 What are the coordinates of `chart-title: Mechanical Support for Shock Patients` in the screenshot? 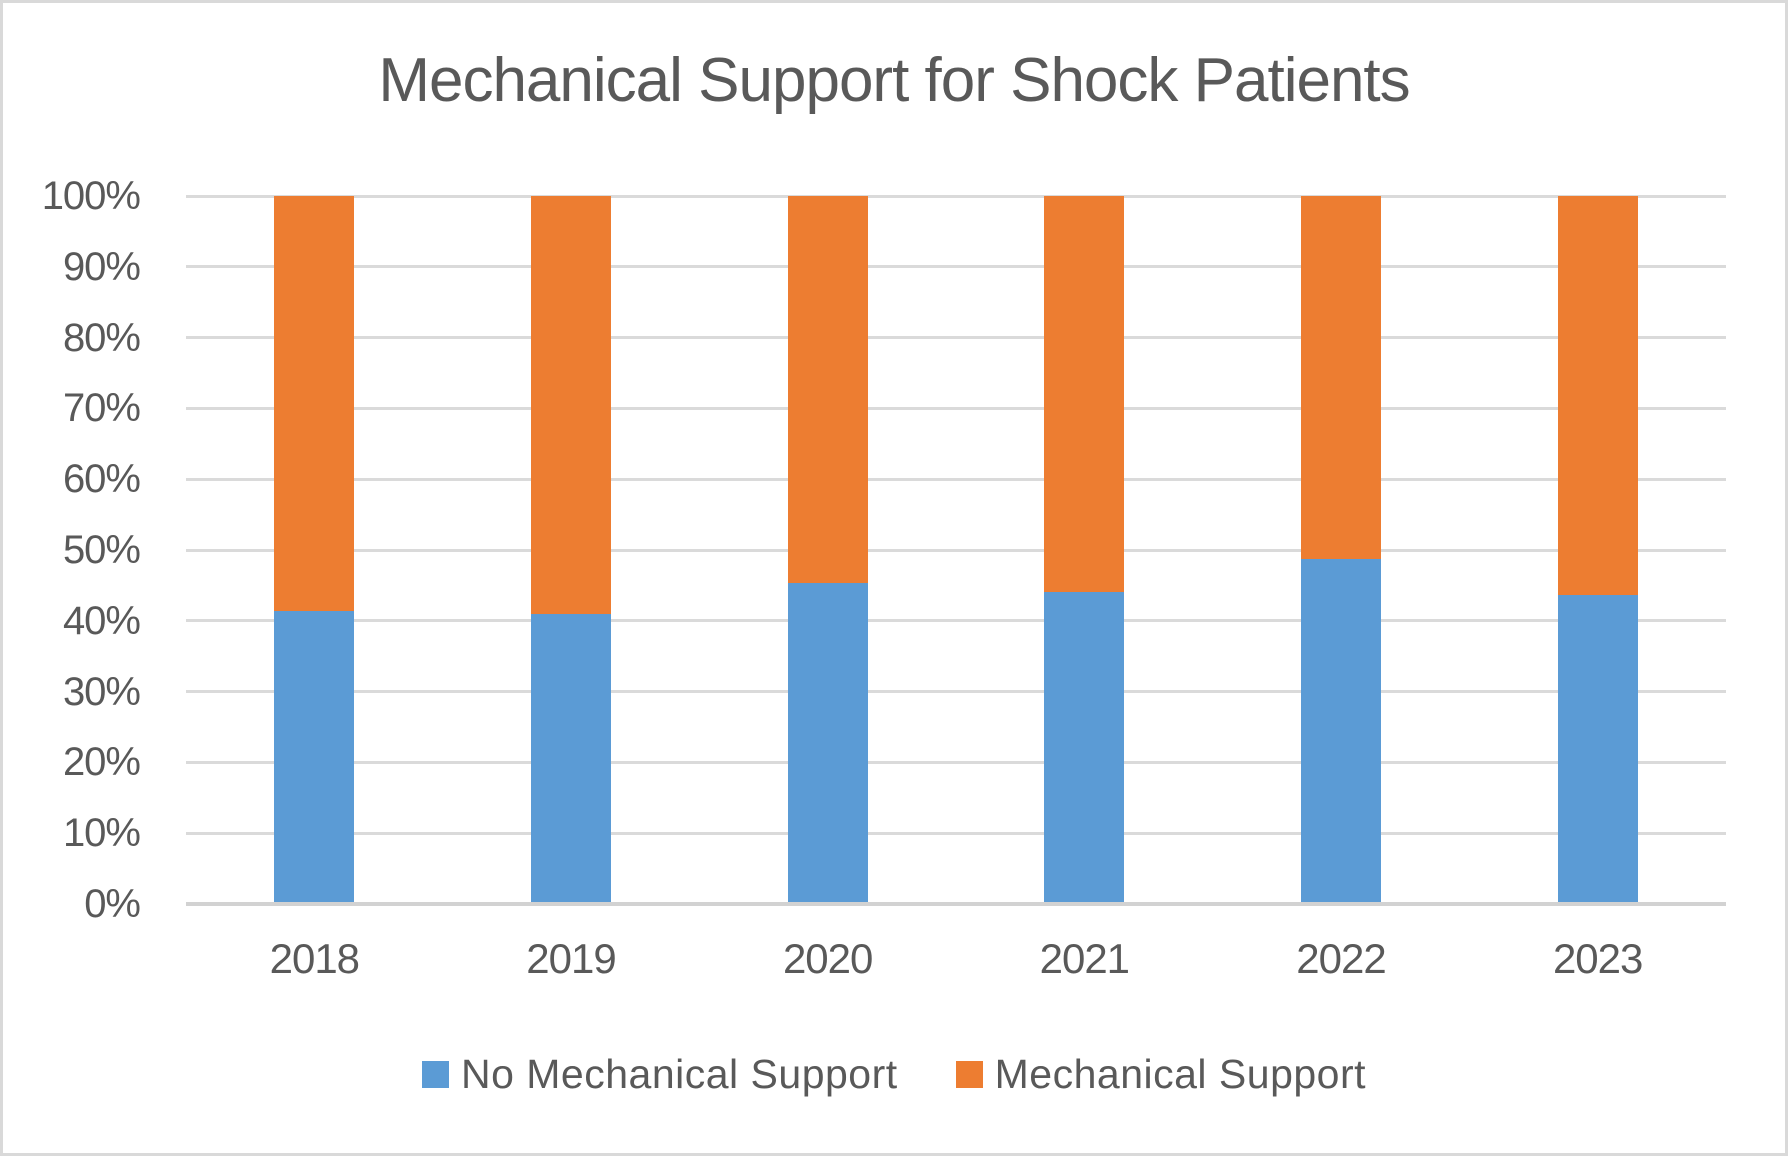 It's located at (894, 80).